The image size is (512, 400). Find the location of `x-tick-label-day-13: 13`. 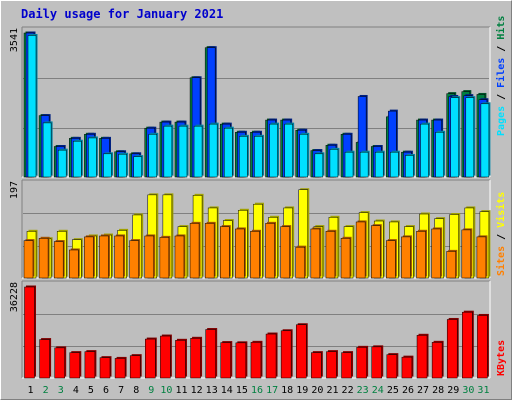

x-tick-label-day-13: 13 is located at coordinates (212, 390).